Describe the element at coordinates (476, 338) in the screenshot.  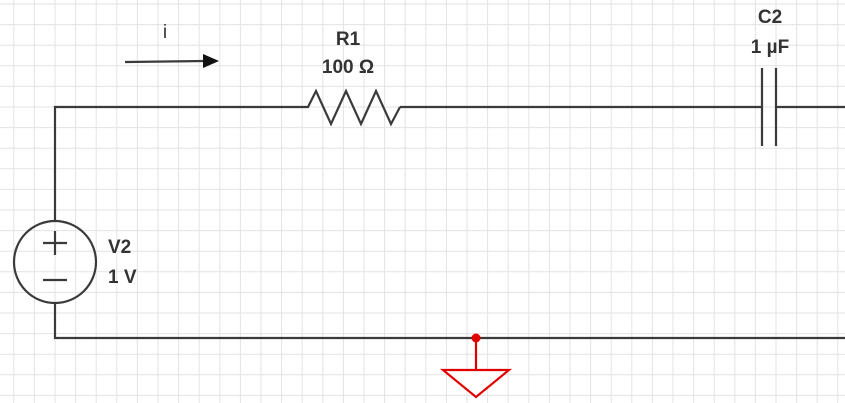
I see `ground-node` at that location.